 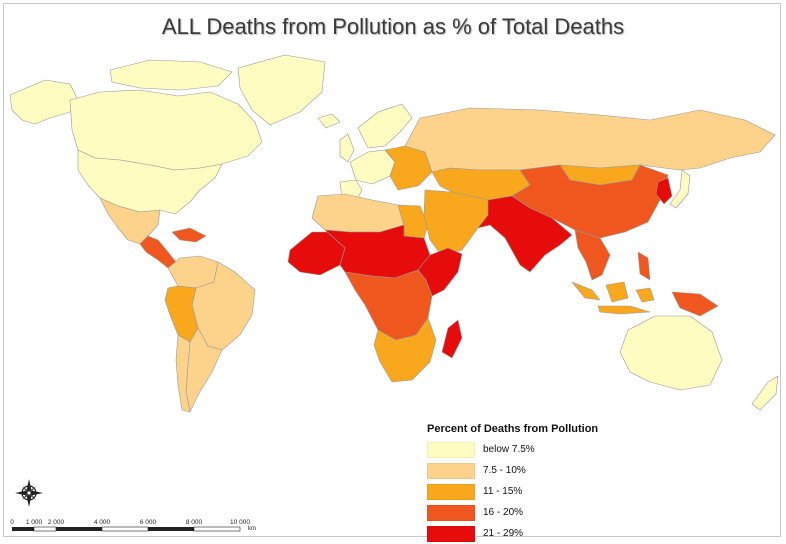 What do you see at coordinates (680, 189) in the screenshot?
I see `region-japan` at bounding box center [680, 189].